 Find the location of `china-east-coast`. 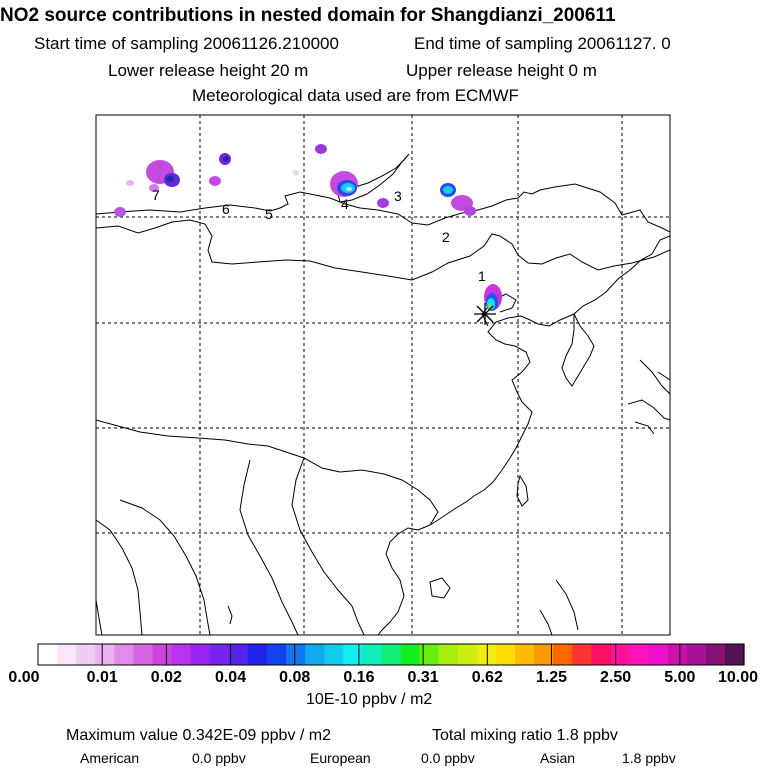

china-east-coast is located at coordinates (502, 419).